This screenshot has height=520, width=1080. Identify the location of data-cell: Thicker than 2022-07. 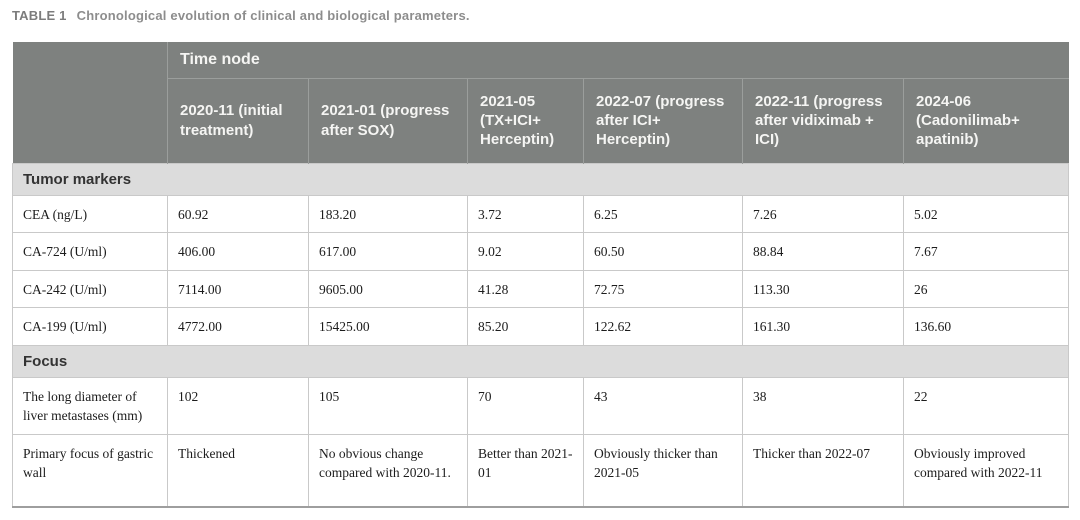
(823, 470).